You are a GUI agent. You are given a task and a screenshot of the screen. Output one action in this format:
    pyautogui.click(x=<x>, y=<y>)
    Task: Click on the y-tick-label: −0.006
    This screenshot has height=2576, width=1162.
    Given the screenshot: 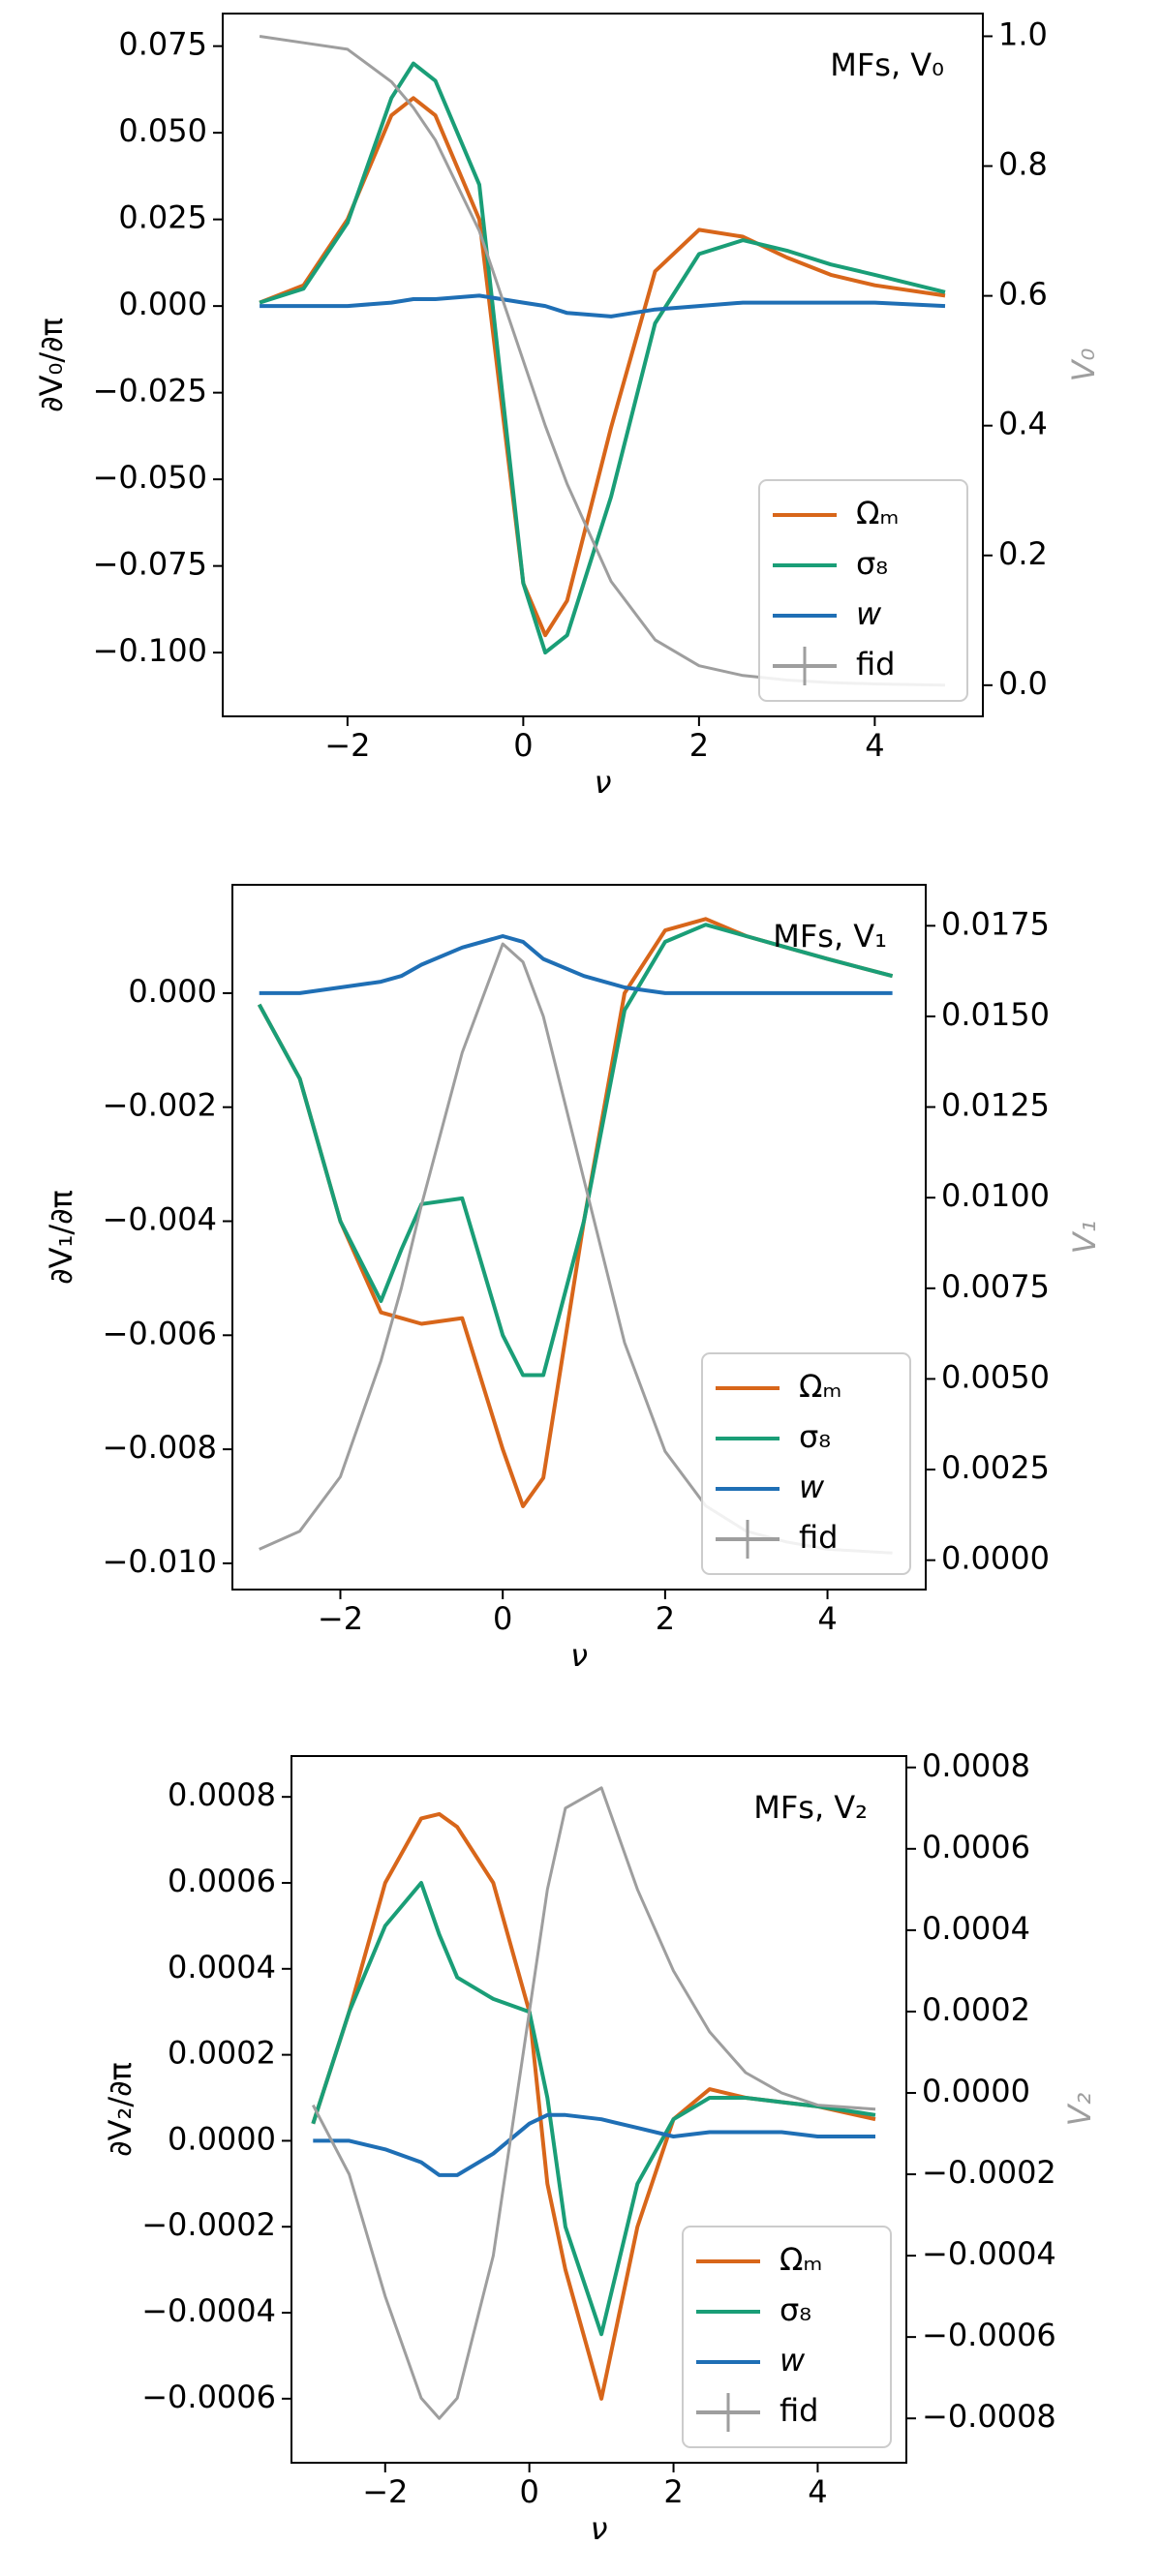 What is the action you would take?
    pyautogui.click(x=160, y=1333)
    